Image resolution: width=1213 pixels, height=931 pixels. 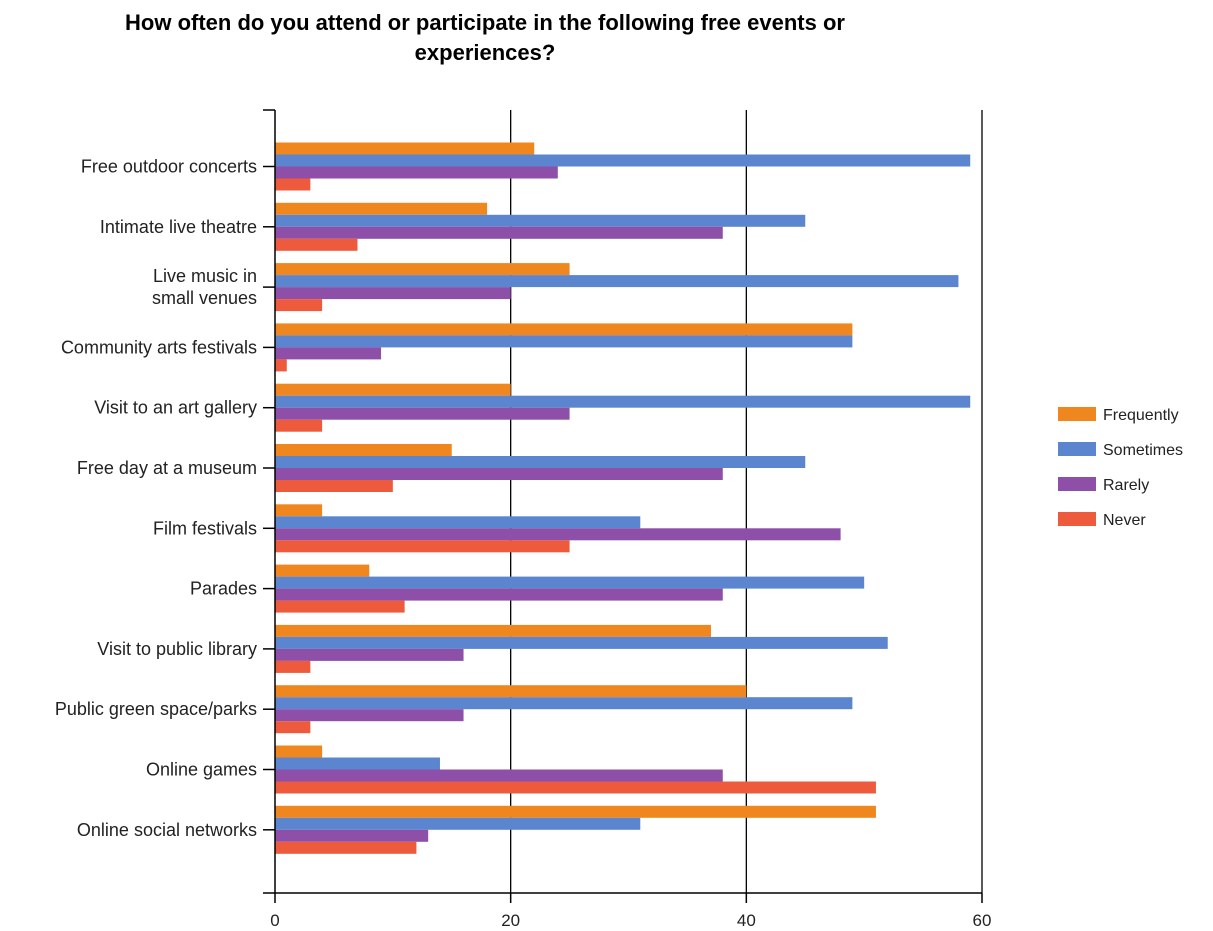 I want to click on legend-label-never: Never, so click(x=1124, y=520).